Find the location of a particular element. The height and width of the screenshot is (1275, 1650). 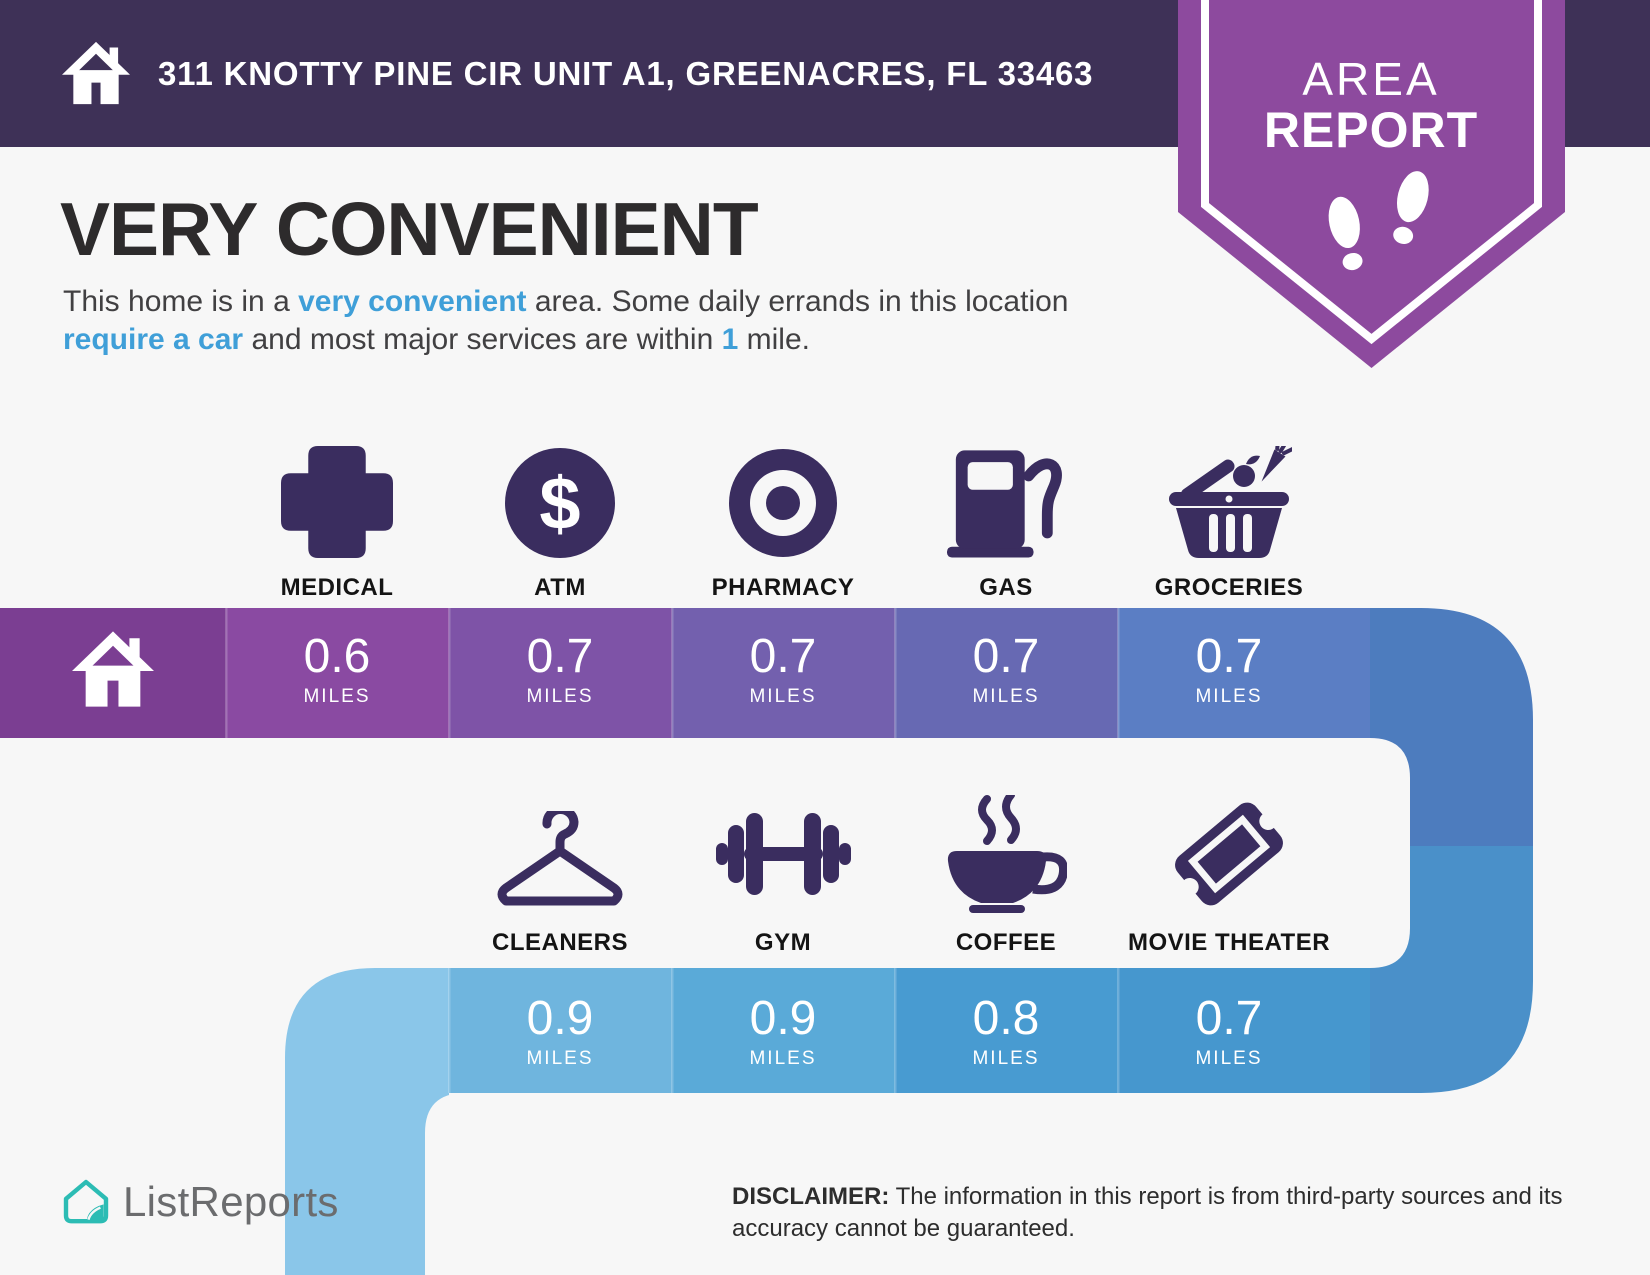

badge-line2: REPORT is located at coordinates (1371, 130).